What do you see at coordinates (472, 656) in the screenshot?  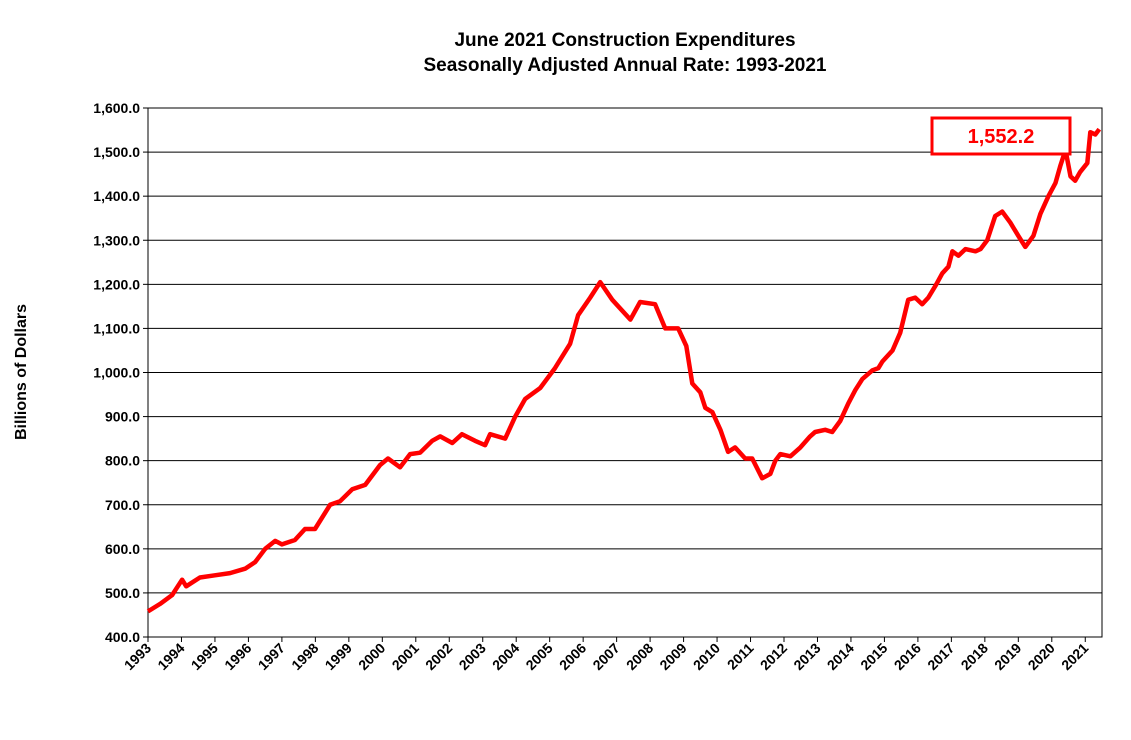 I see `x-tick-label: 2003` at bounding box center [472, 656].